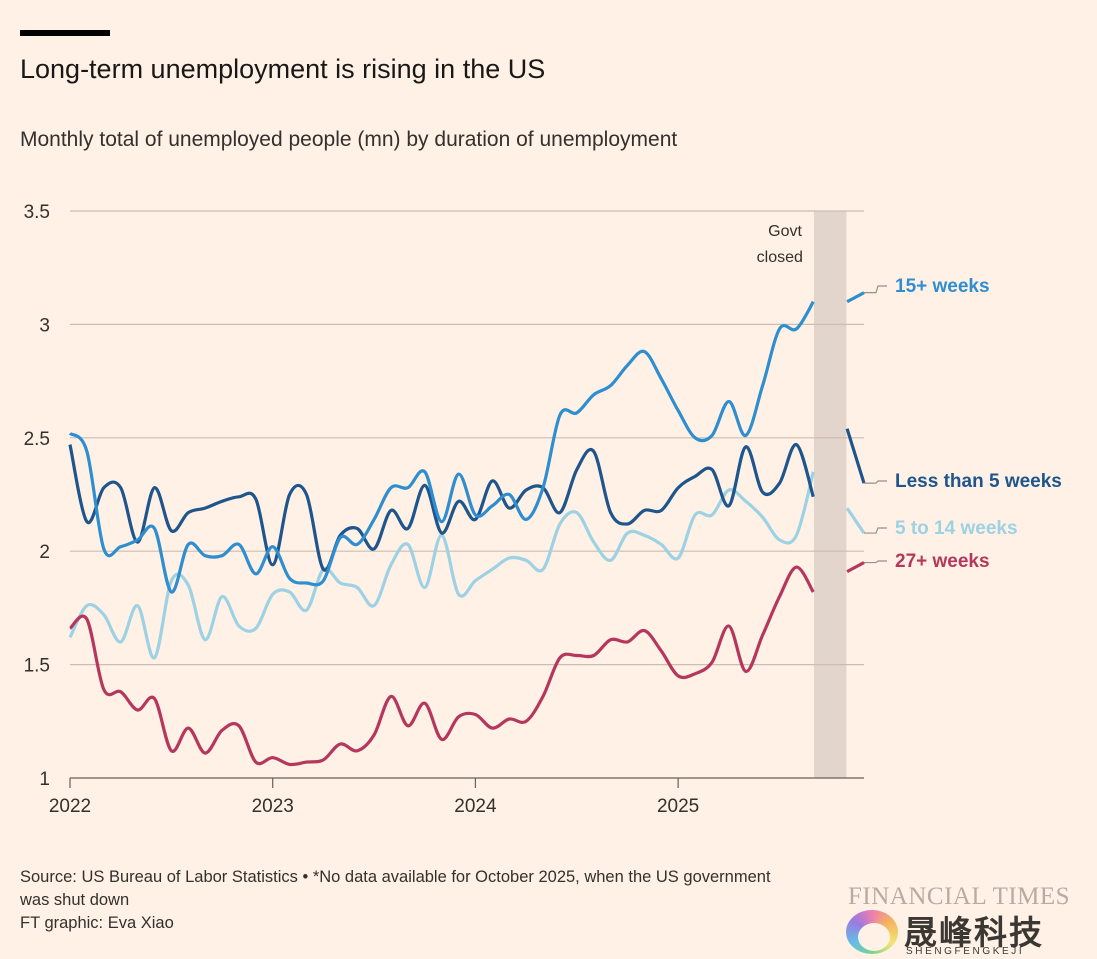 This screenshot has height=959, width=1097. Describe the element at coordinates (273, 806) in the screenshot. I see `x-tick-label: 2023` at that location.